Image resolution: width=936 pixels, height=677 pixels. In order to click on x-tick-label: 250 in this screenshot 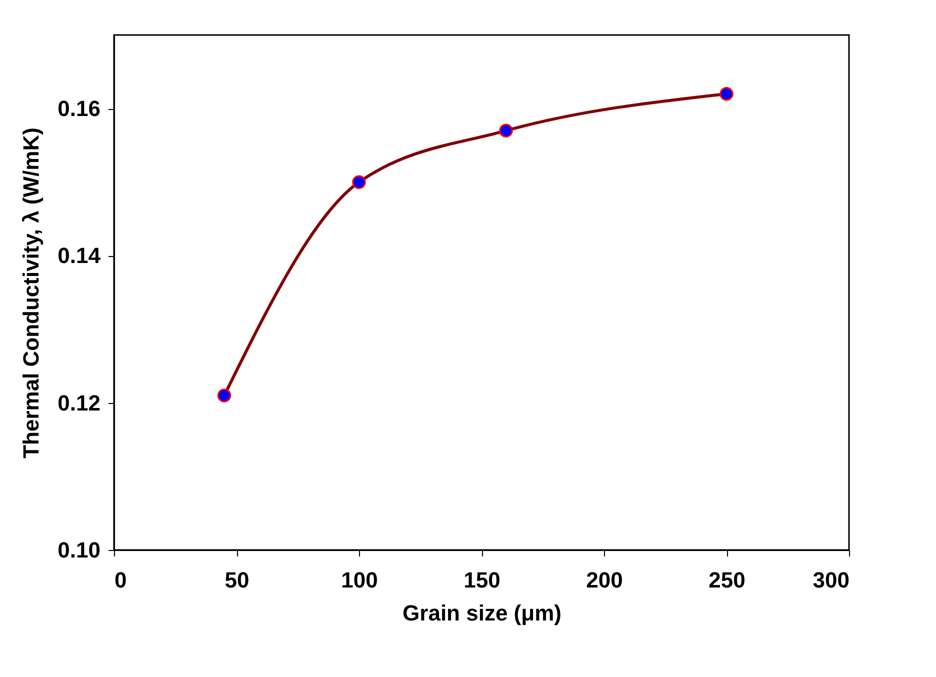, I will do `click(727, 580)`.